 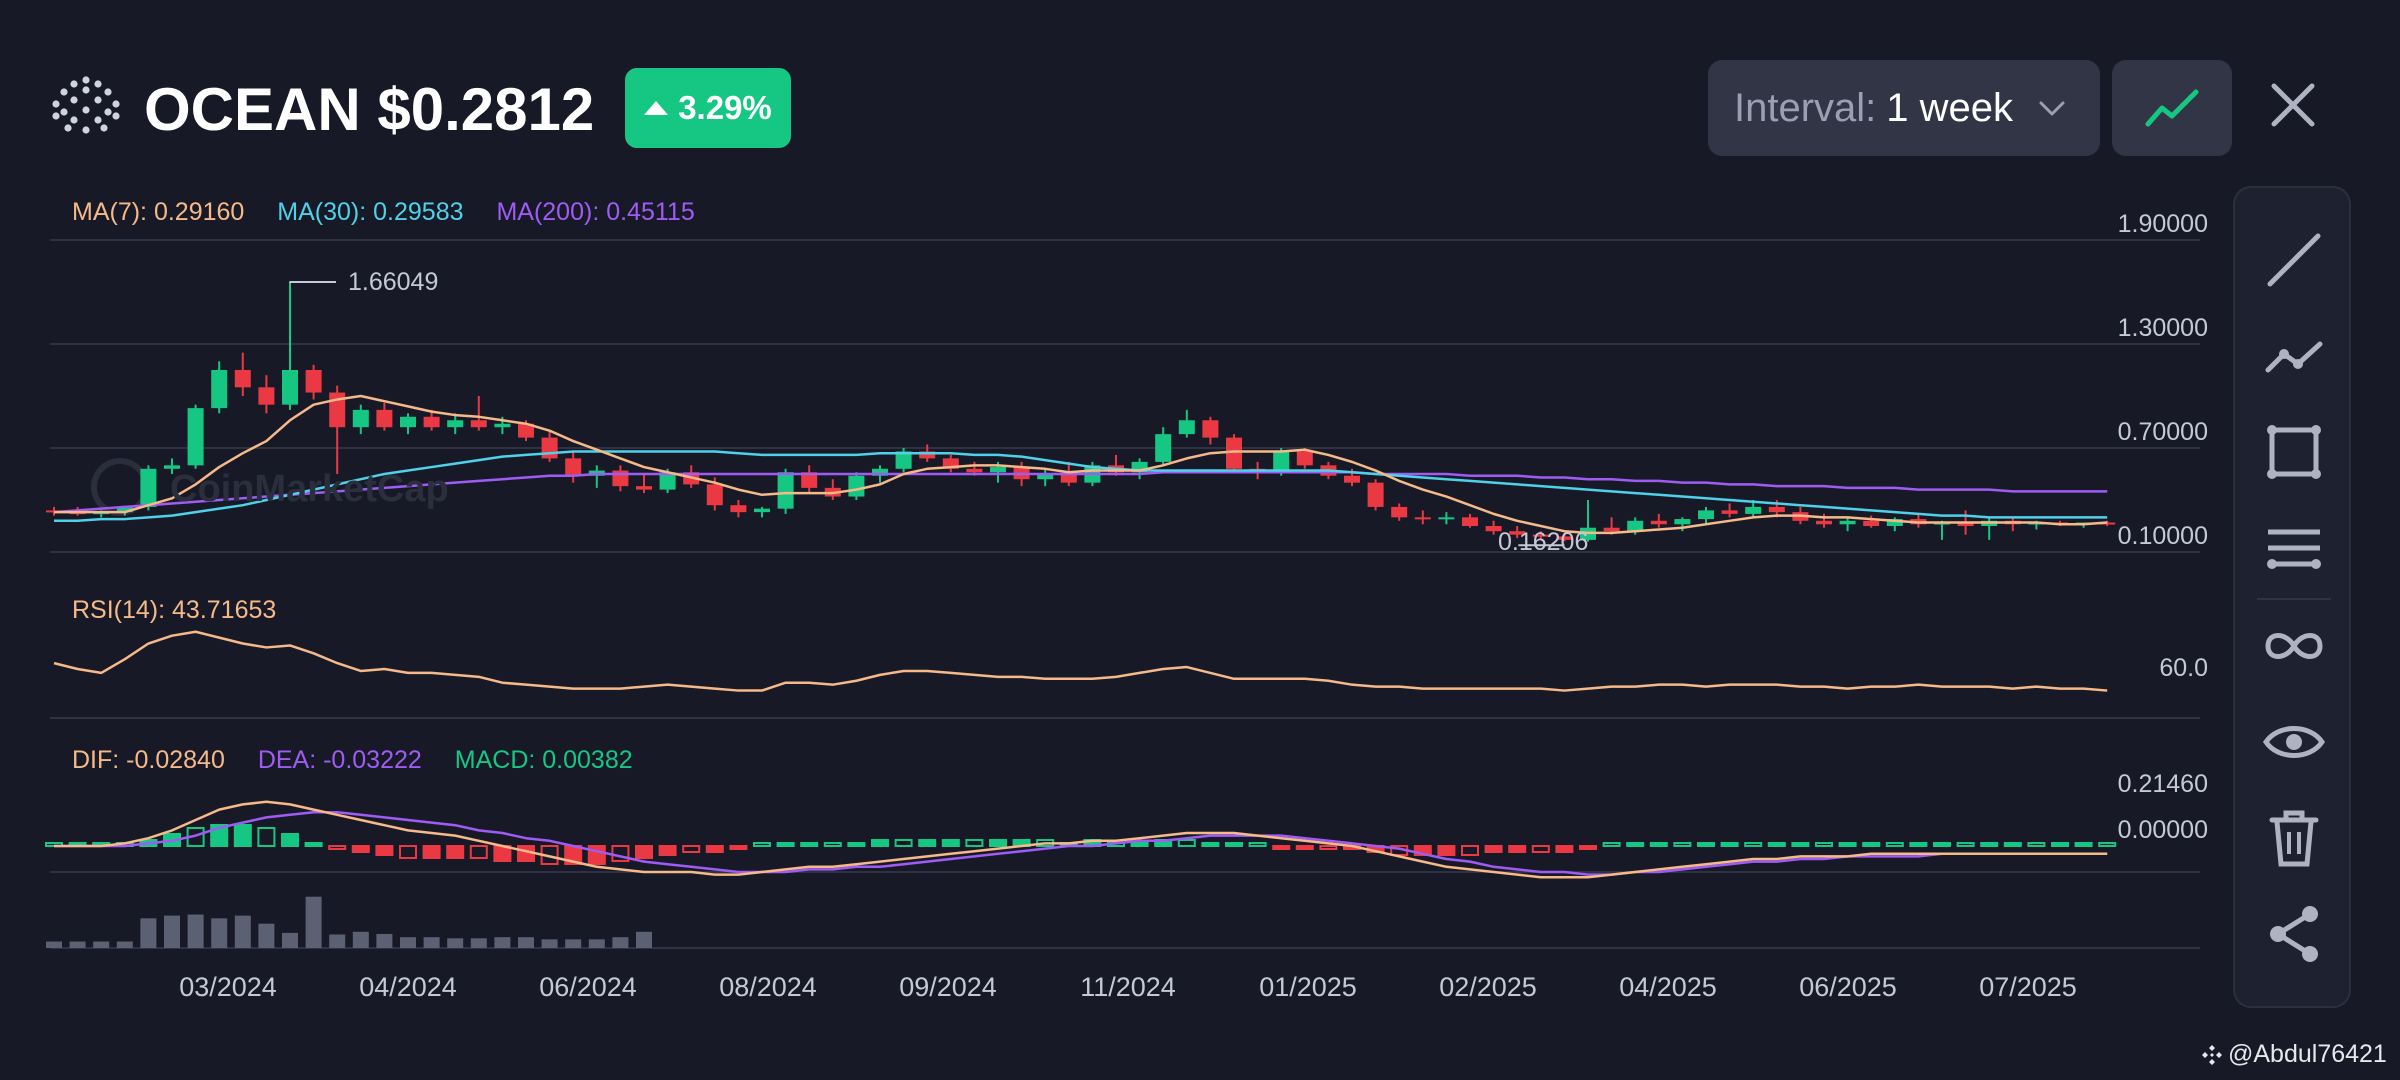 I want to click on parallel-lines-tool, so click(x=2294, y=548).